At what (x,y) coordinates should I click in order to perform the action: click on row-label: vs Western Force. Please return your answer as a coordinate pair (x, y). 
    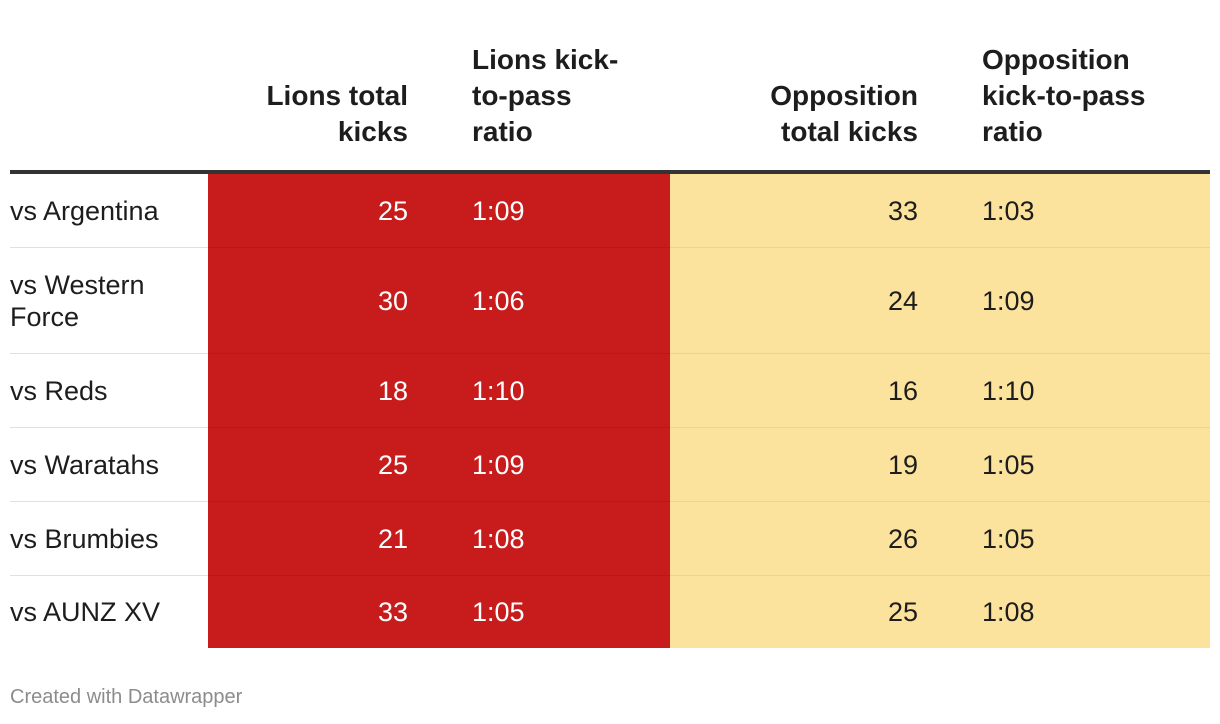
    Looking at the image, I should click on (77, 301).